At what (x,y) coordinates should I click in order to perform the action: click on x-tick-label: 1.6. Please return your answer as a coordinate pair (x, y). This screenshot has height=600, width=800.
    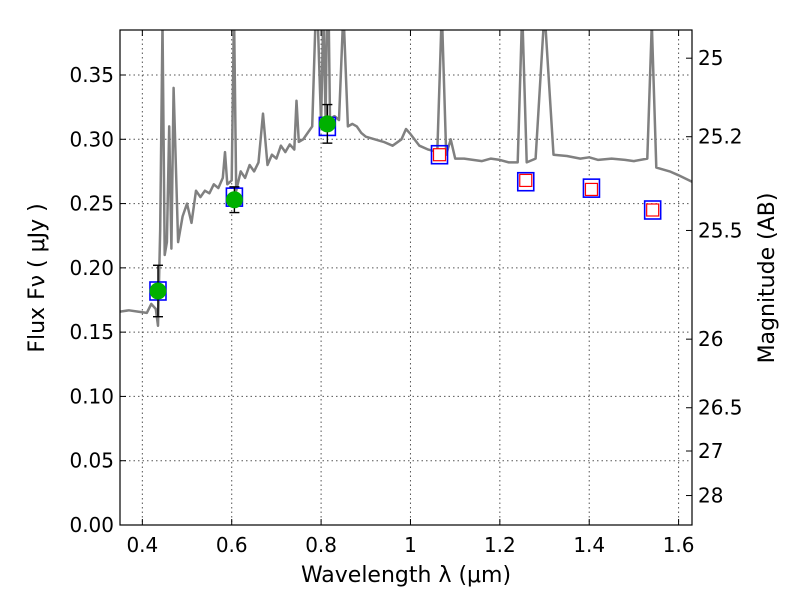
    Looking at the image, I should click on (679, 545).